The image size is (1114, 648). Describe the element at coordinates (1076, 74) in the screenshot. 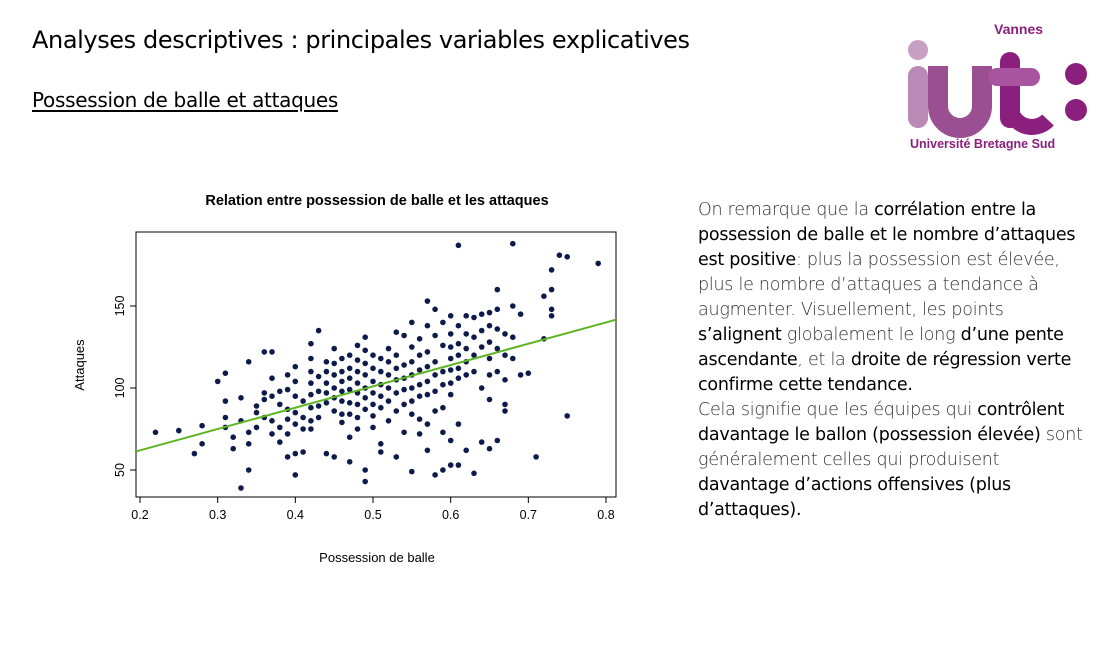

I see `logo-colon-top` at that location.